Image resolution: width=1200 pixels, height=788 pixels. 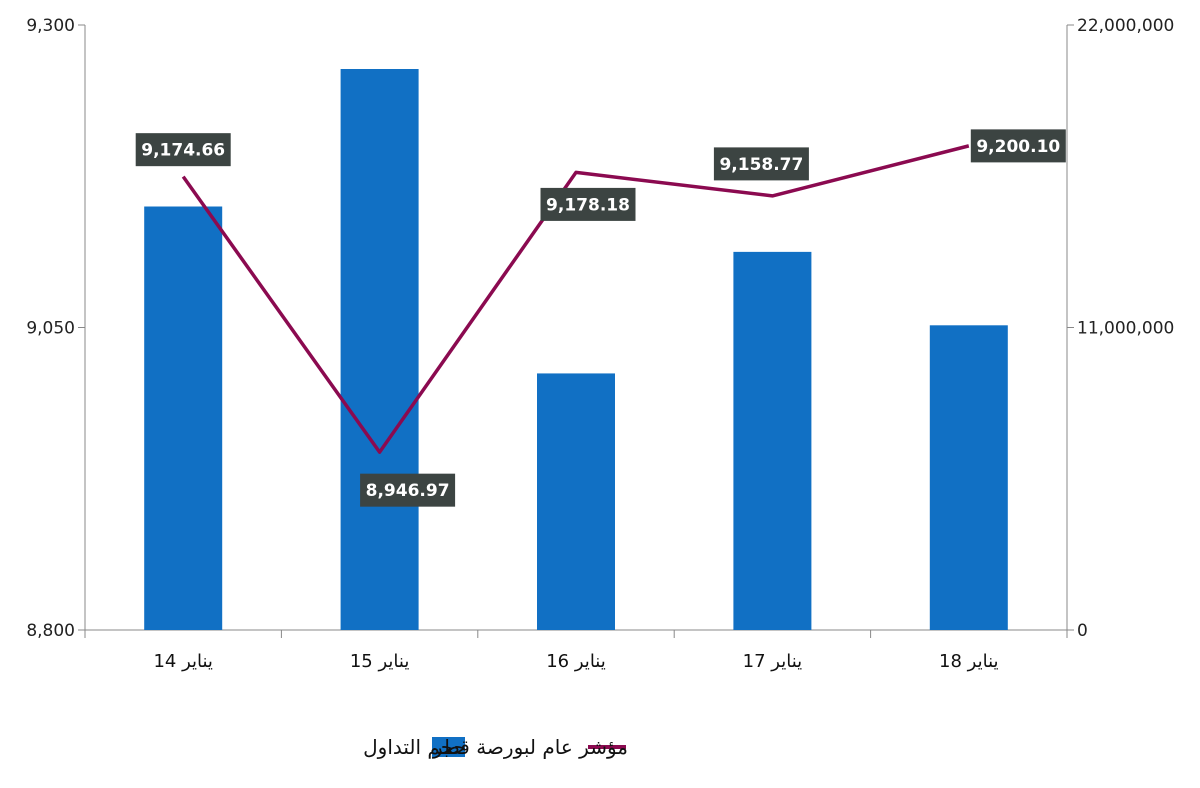 I want to click on index-value-label: 9,158.77, so click(x=761, y=165).